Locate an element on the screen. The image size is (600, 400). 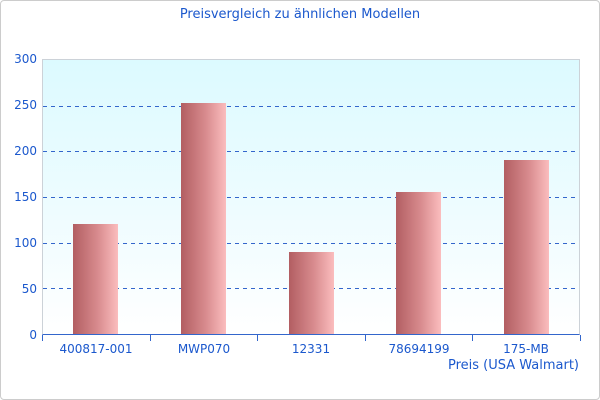
x-category-label-78694199: 78694199 is located at coordinates (419, 349).